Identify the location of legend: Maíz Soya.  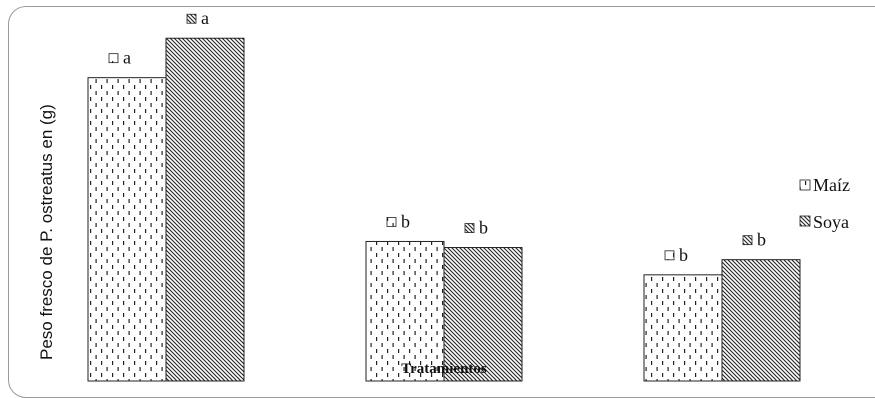
(824, 203).